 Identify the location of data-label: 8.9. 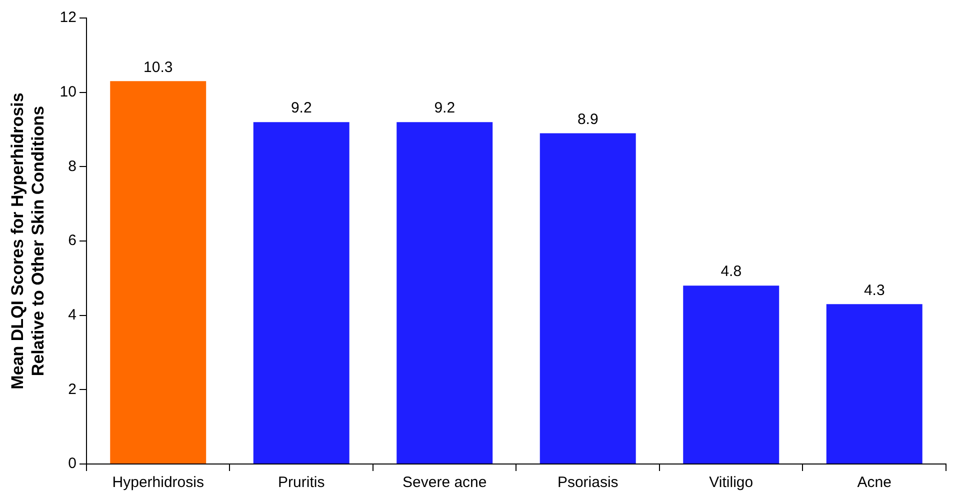
(587, 119).